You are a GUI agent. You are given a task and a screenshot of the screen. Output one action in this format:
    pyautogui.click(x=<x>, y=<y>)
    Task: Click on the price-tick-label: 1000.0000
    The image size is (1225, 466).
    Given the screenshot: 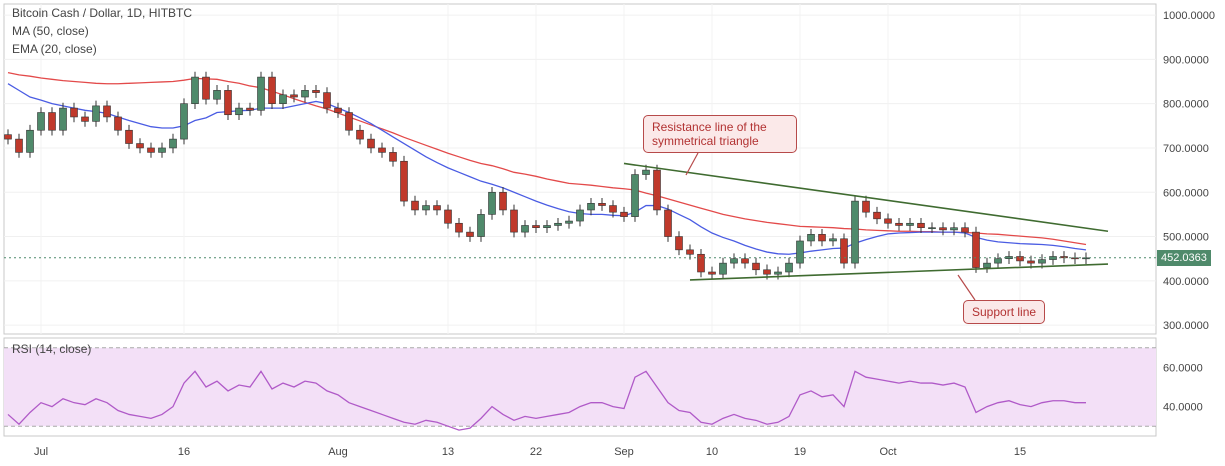 What is the action you would take?
    pyautogui.click(x=1189, y=16)
    